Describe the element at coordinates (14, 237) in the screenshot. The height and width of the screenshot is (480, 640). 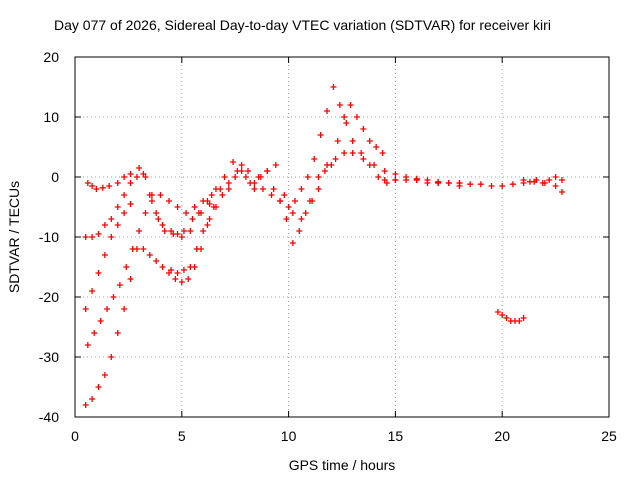
I see `y-axis-label: SDTVAR / TECUs` at that location.